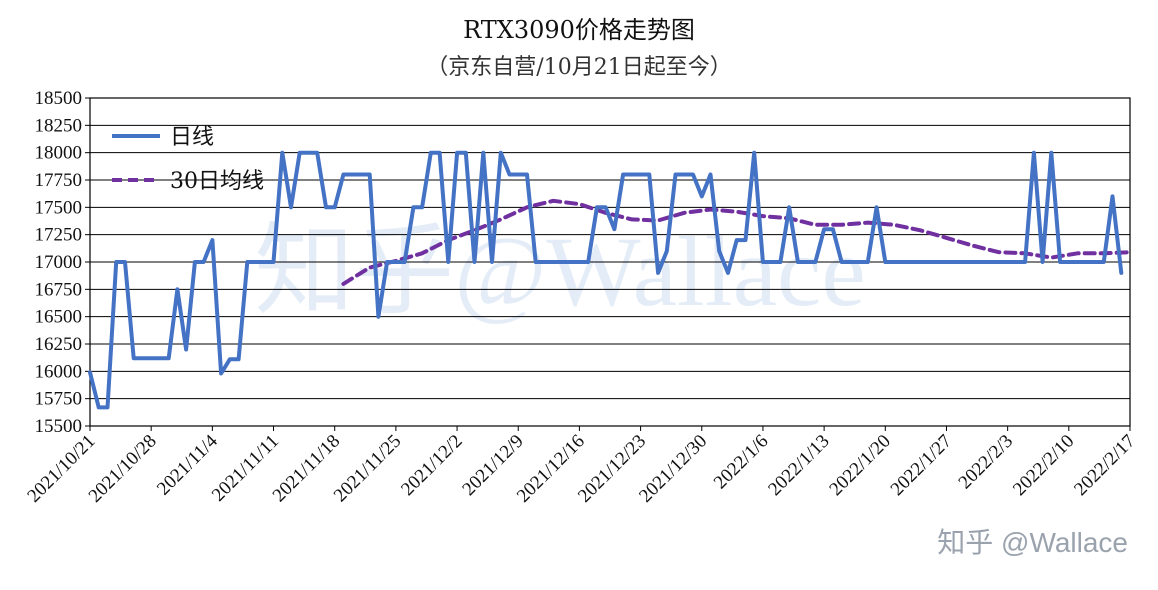 The image size is (1158, 590). What do you see at coordinates (560, 271) in the screenshot?
I see `watermark-background: 知乎@Wallace` at bounding box center [560, 271].